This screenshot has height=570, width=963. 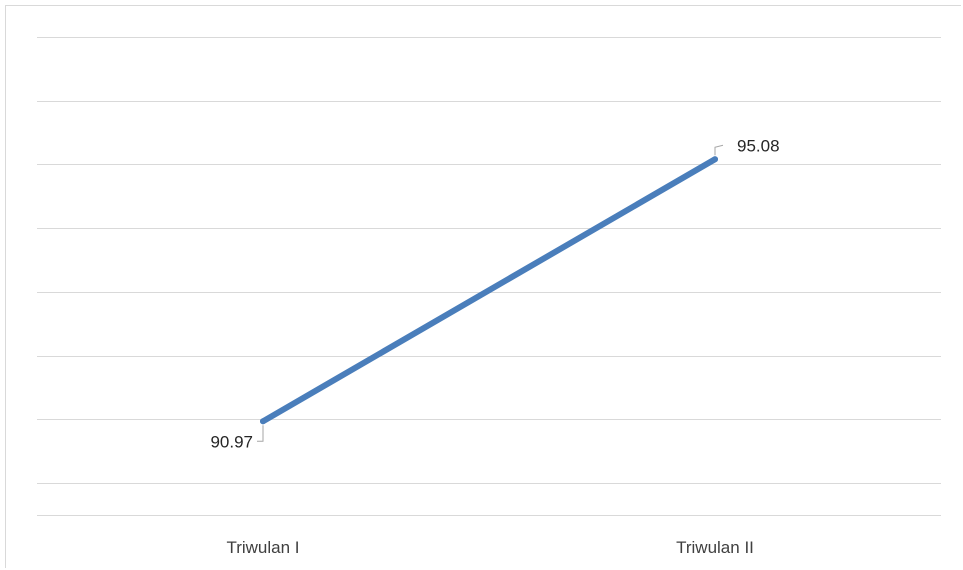 What do you see at coordinates (489, 547) in the screenshot?
I see `x-axis: Triwulan I Triwulan II` at bounding box center [489, 547].